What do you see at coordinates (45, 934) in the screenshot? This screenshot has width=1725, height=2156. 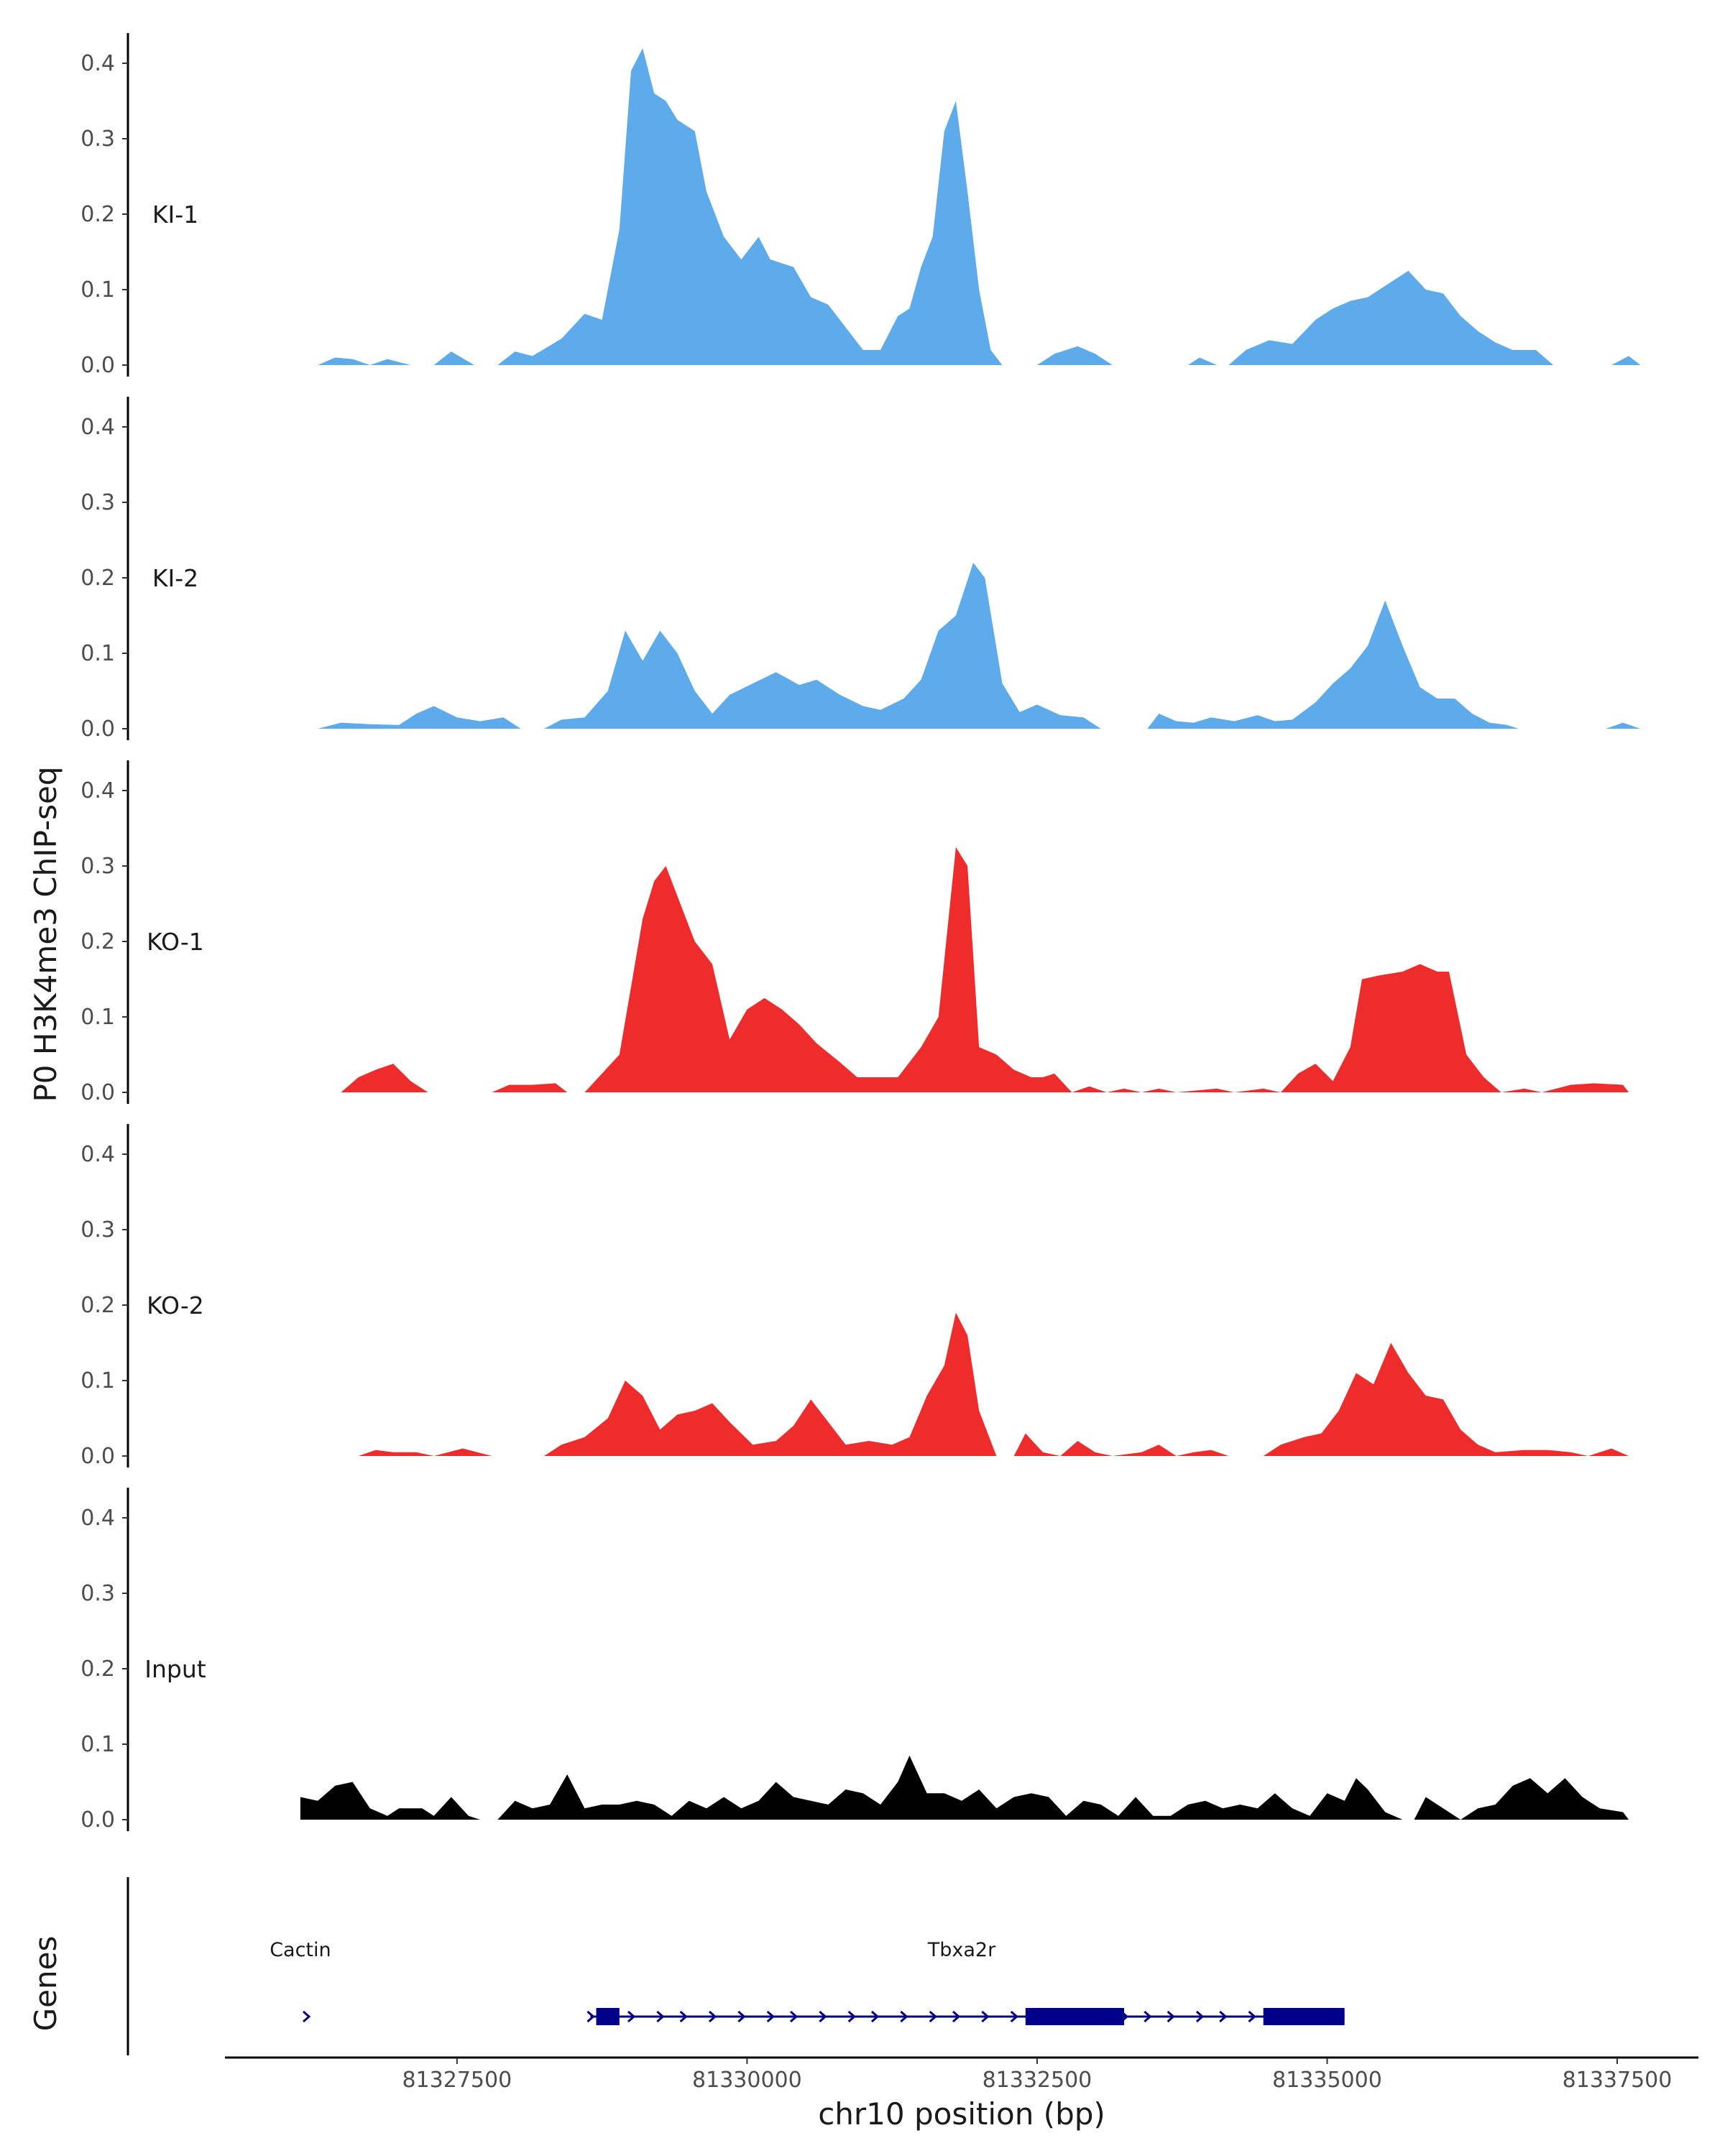 I see `y-axis-title: P0 H3K4me3 ChIP-seq` at bounding box center [45, 934].